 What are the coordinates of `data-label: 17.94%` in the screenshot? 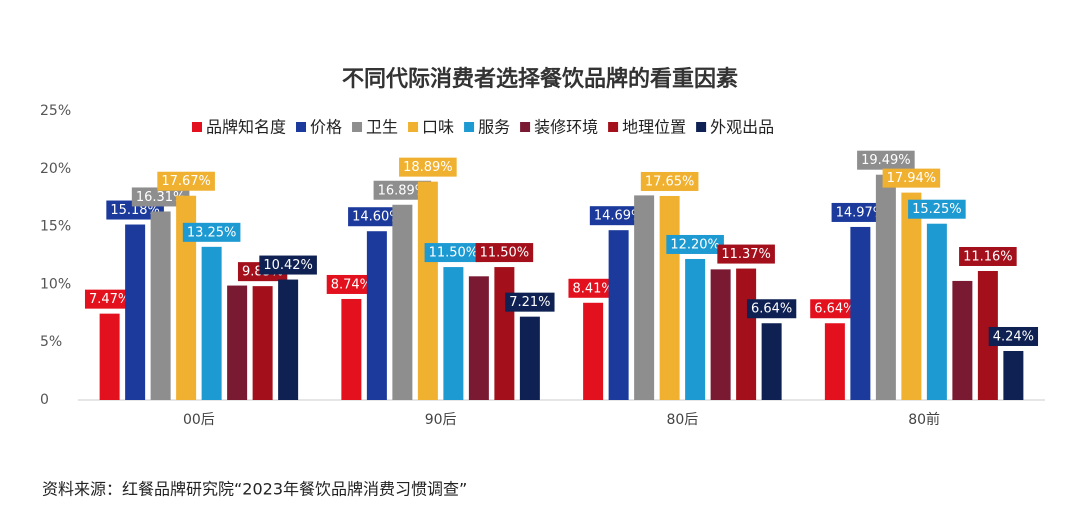 It's located at (912, 178).